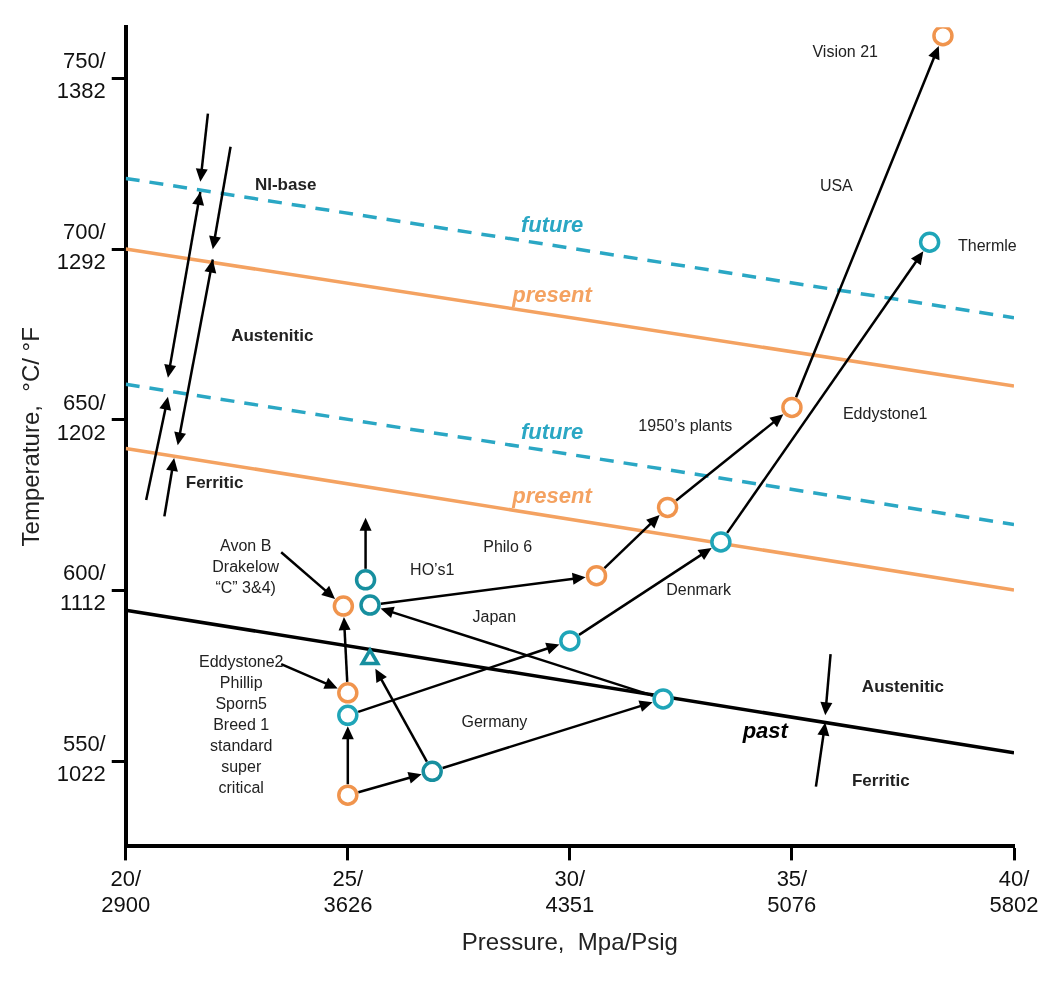  What do you see at coordinates (126, 905) in the screenshot?
I see `x2-tick-label: 2900` at bounding box center [126, 905].